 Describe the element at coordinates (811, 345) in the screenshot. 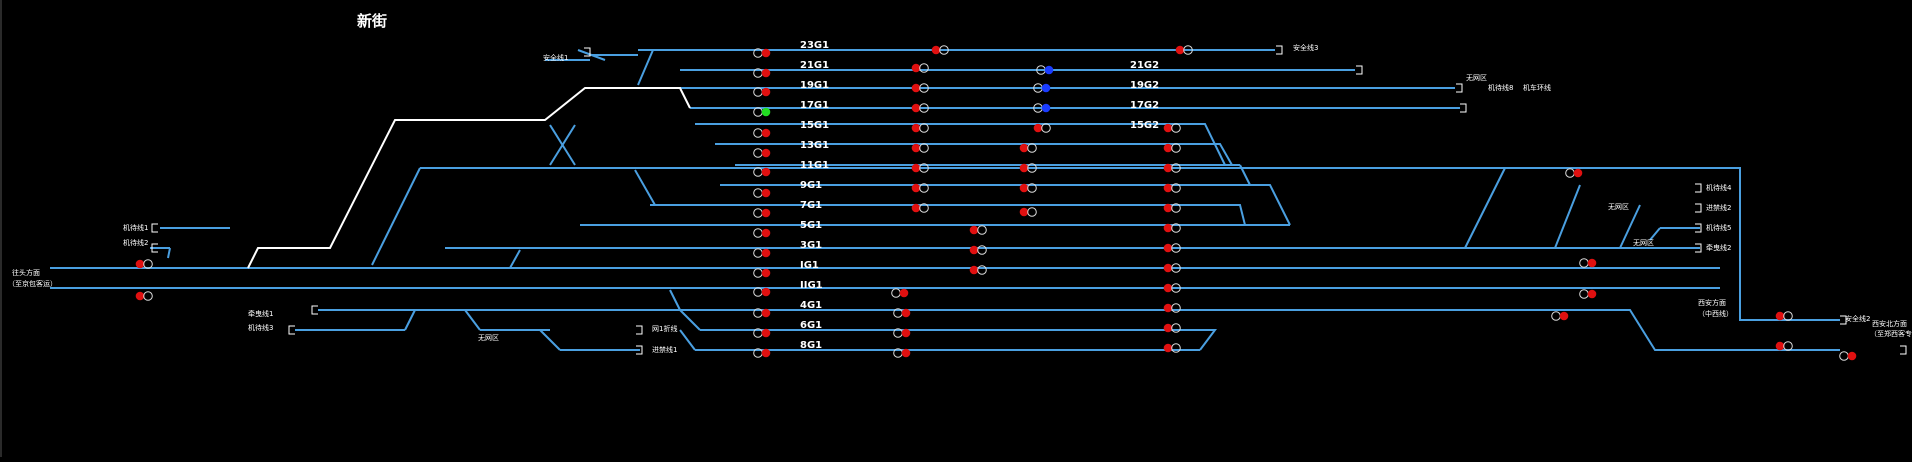

I see `track-label-8G1: 8G1` at that location.